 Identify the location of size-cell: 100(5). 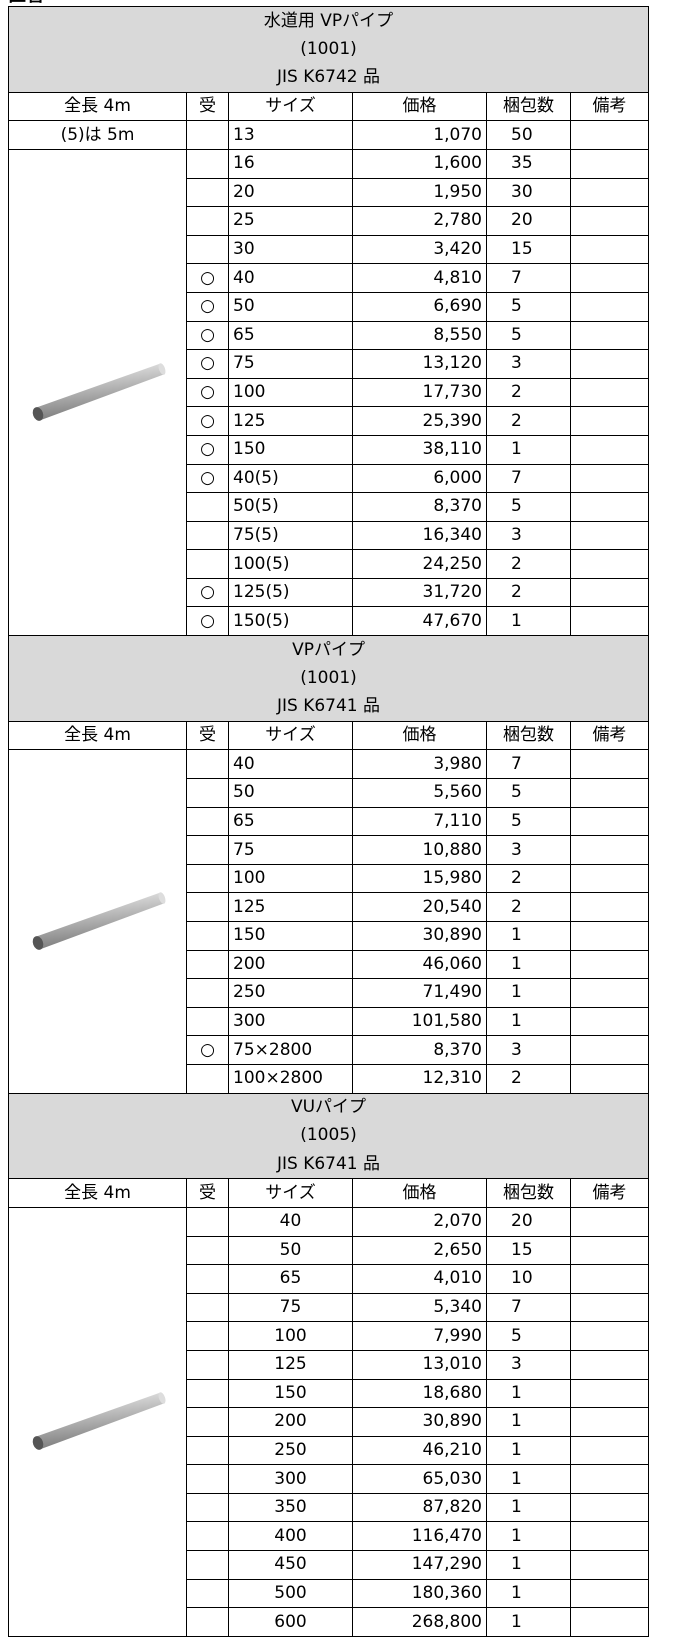
(290, 564).